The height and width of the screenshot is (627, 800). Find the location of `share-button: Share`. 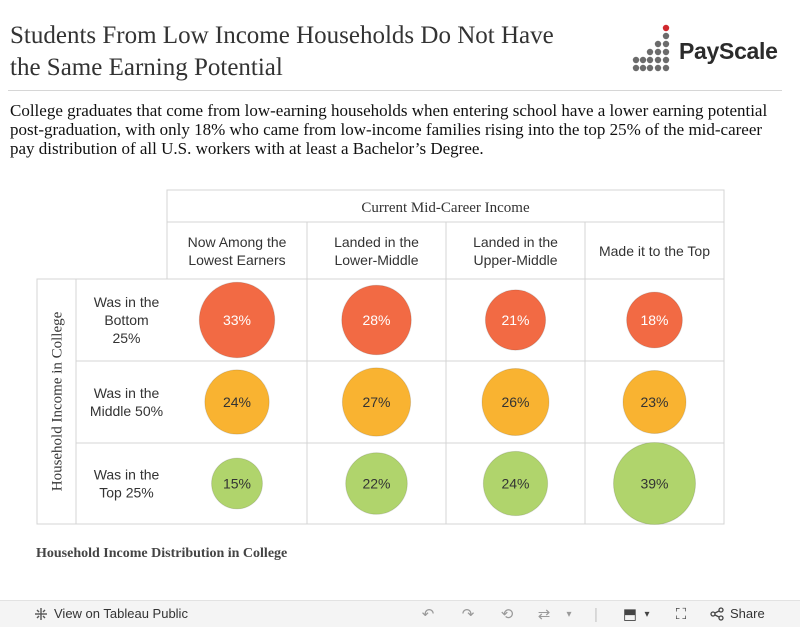

share-button: Share is located at coordinates (737, 613).